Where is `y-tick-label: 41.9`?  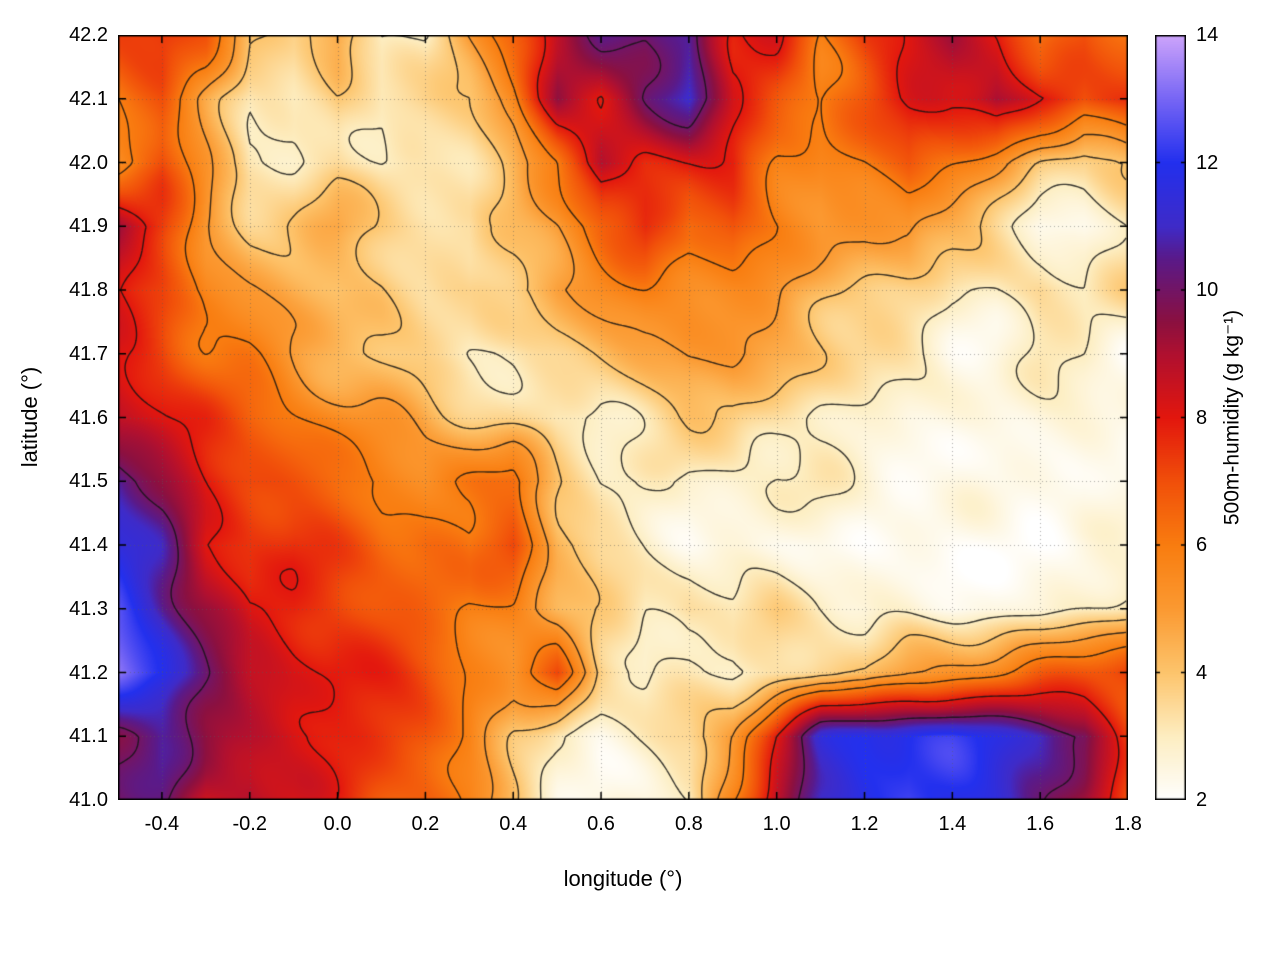 y-tick-label: 41.9 is located at coordinates (88, 226).